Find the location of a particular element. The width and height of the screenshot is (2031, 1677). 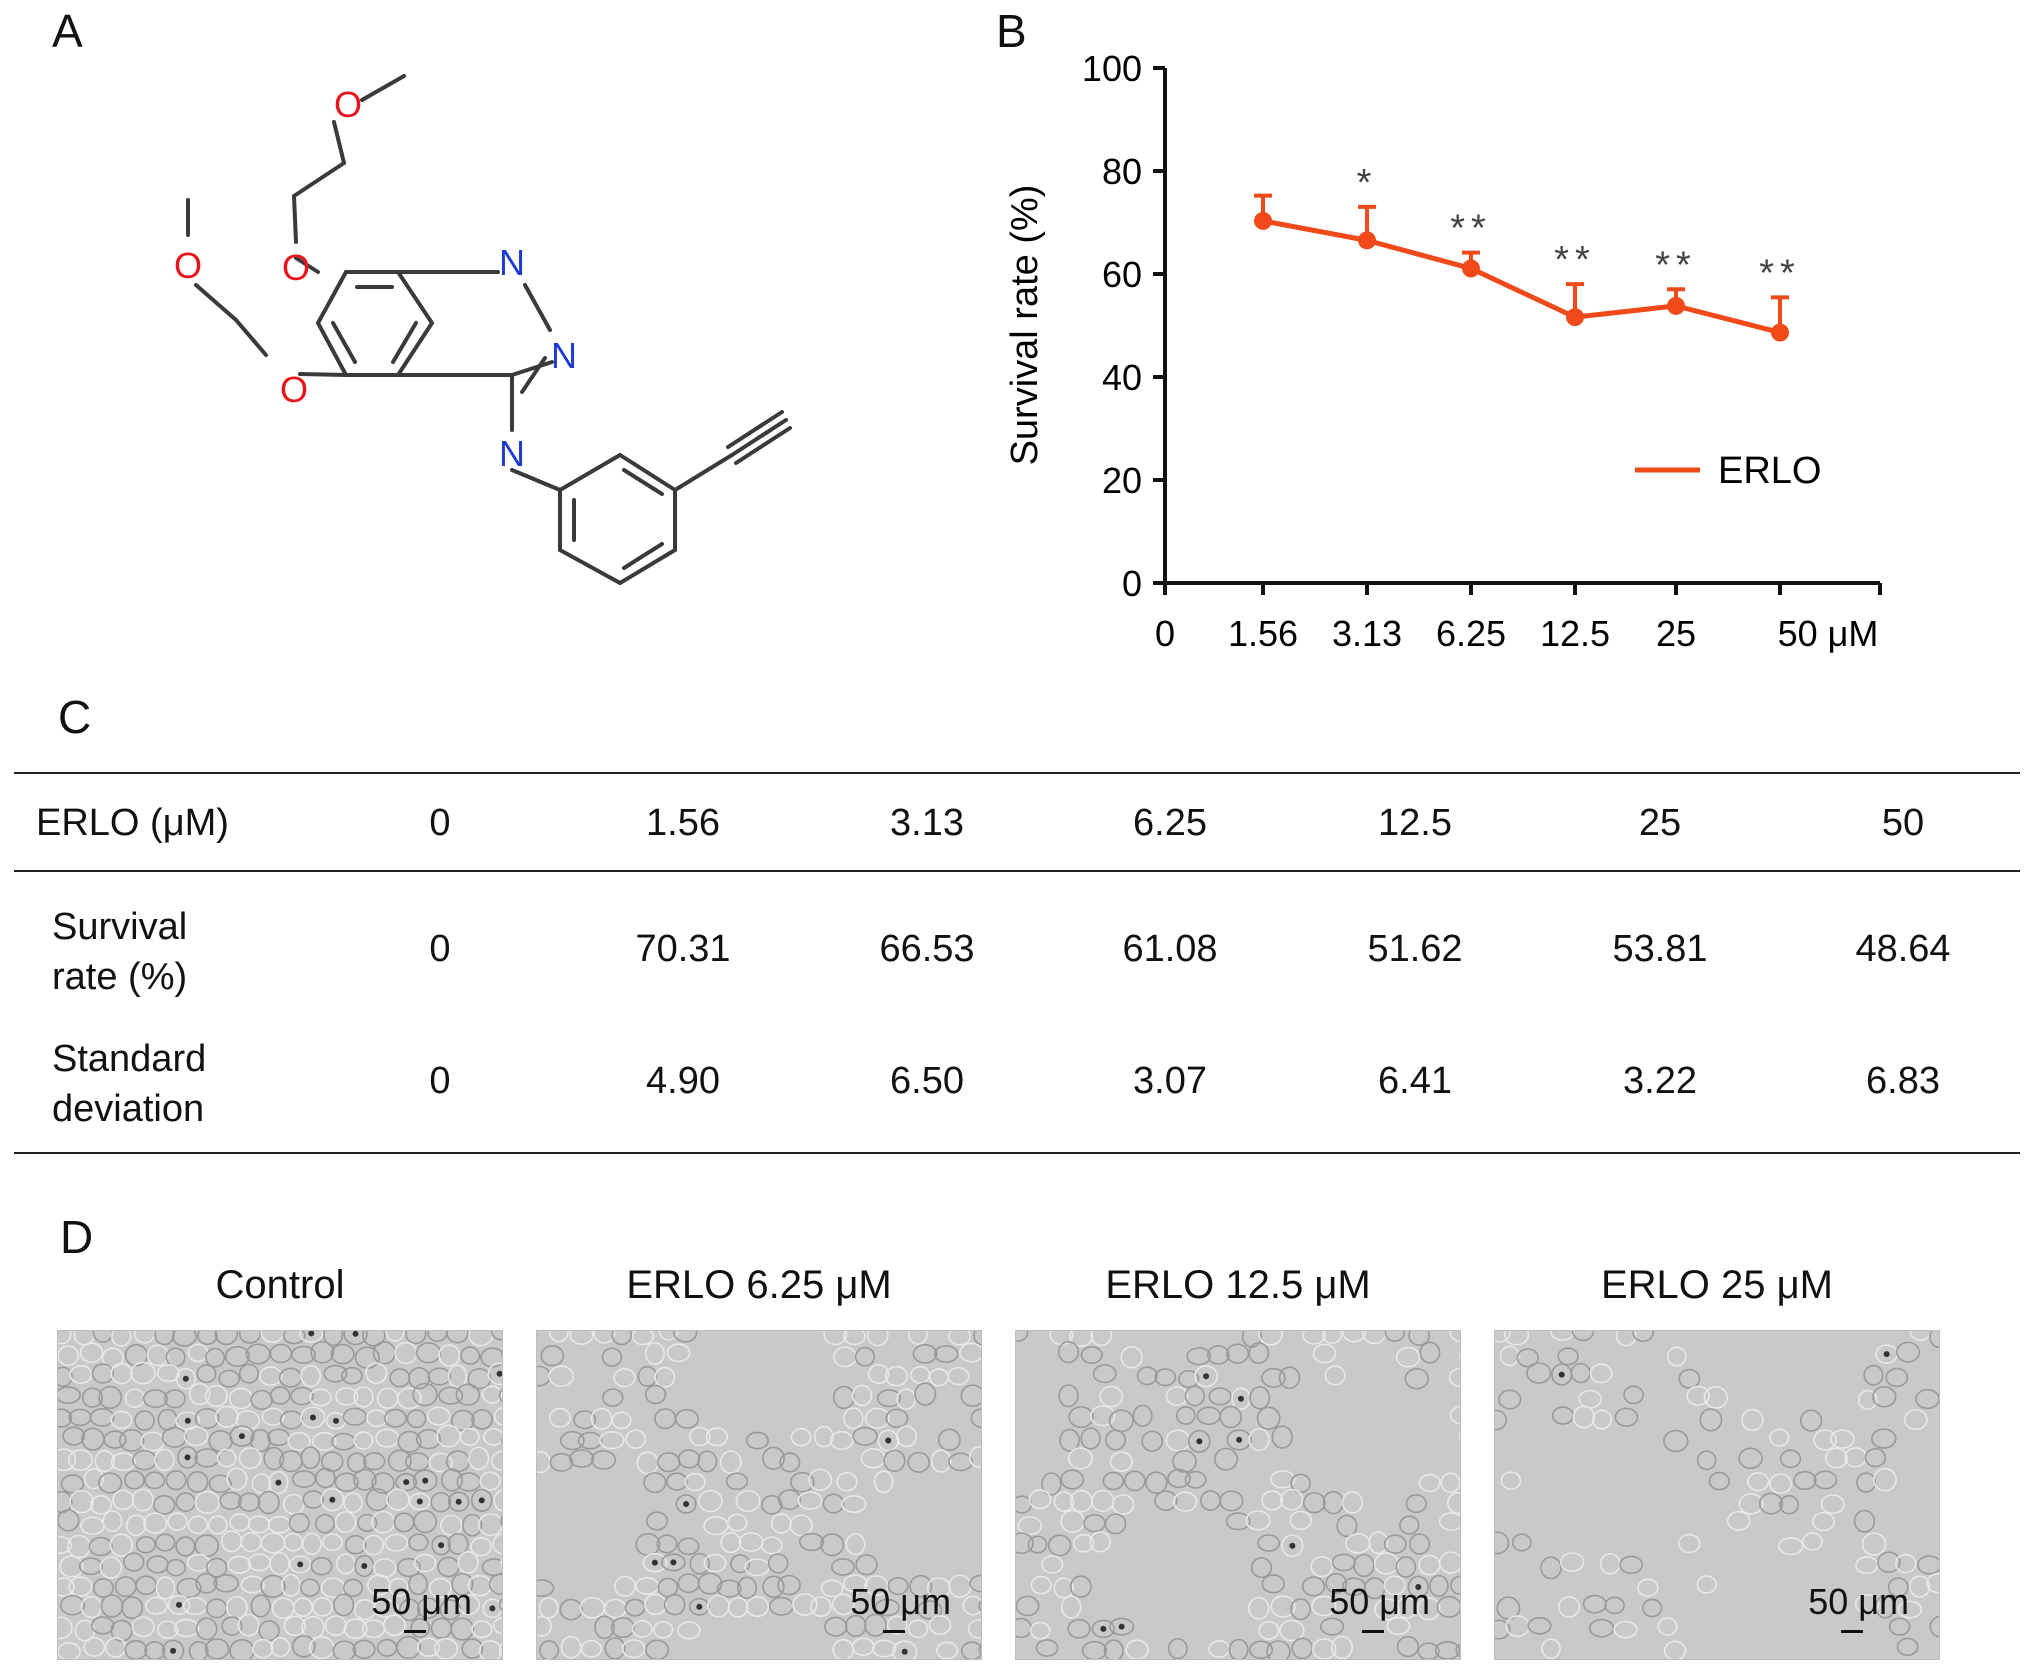

y-tick-label: 40 is located at coordinates (1122, 377).